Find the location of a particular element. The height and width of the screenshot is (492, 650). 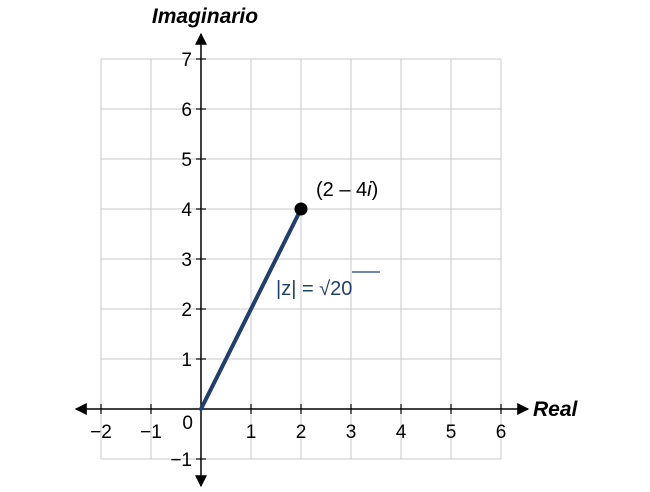

x-tick-label: 3 is located at coordinates (351, 432).